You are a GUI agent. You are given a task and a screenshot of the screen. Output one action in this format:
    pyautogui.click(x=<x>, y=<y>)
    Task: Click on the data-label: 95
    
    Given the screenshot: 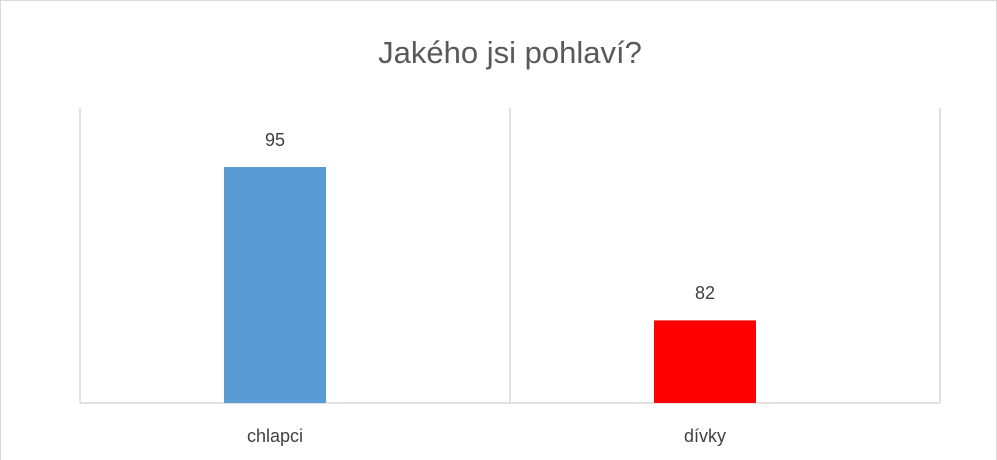 What is the action you would take?
    pyautogui.click(x=275, y=140)
    